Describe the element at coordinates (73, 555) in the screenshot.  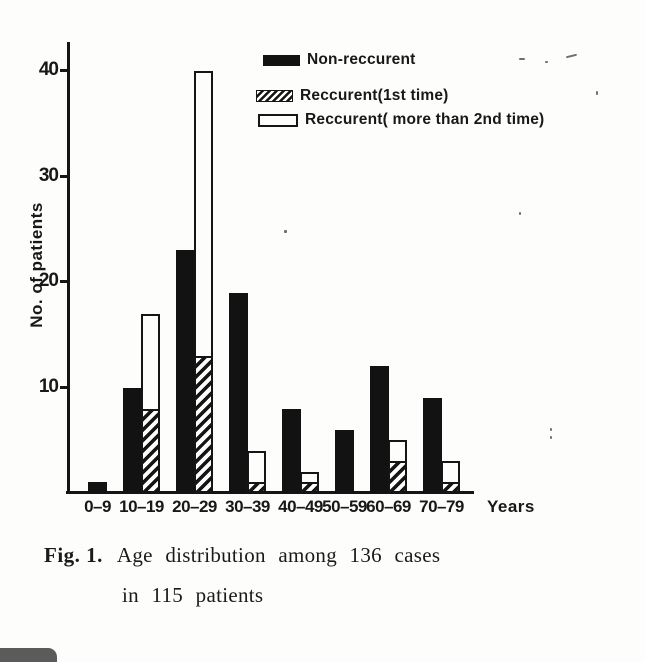
I see `figure-number: Fig. 1.` at that location.